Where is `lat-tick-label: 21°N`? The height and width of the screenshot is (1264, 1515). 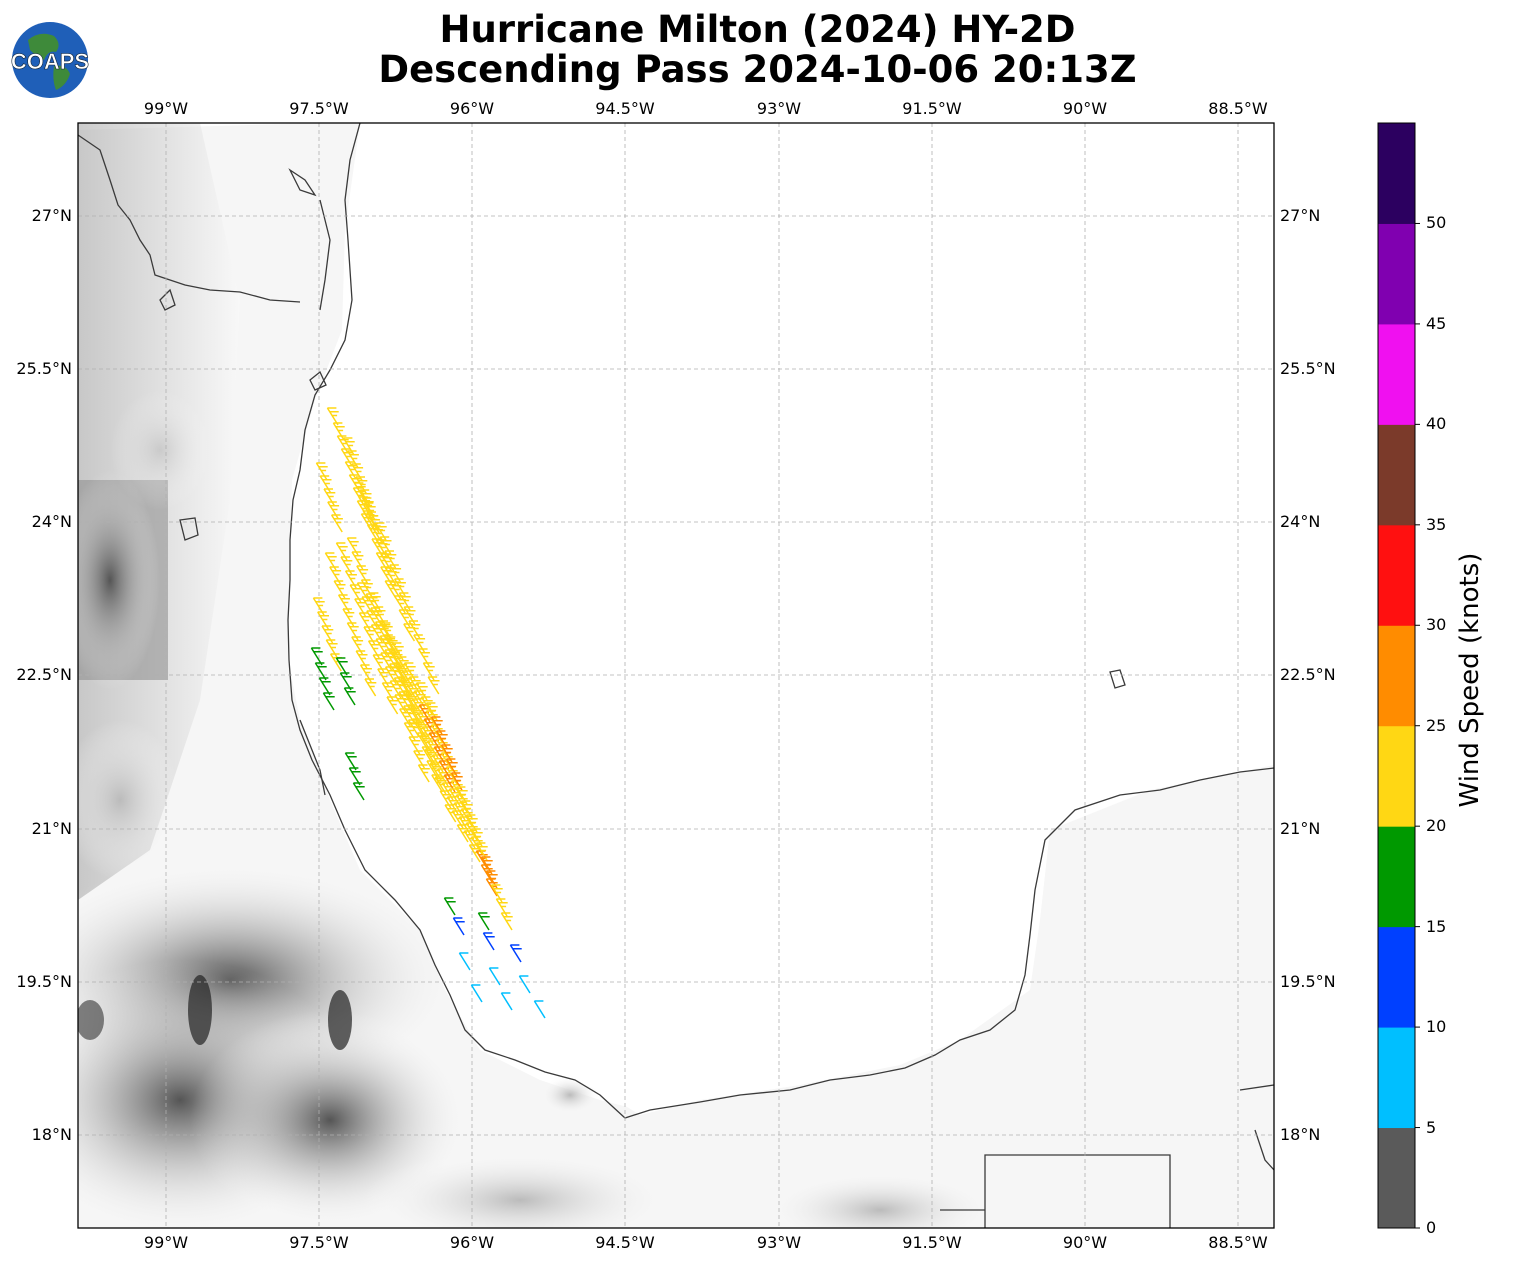 lat-tick-label: 21°N is located at coordinates (1300, 828).